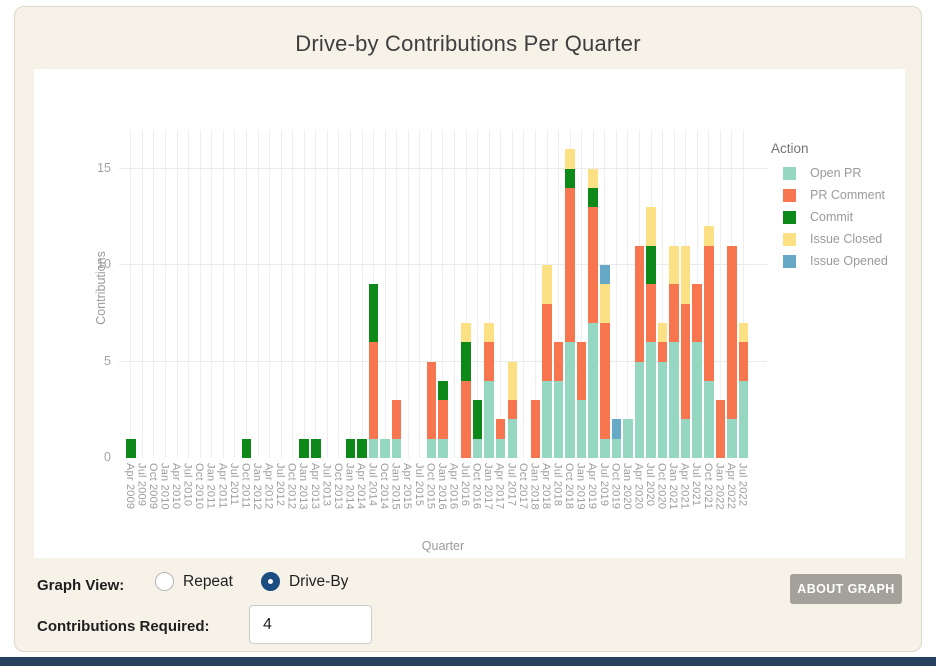 The image size is (936, 666). Describe the element at coordinates (488, 486) in the screenshot. I see `x-tick-label: Jan 2017` at that location.